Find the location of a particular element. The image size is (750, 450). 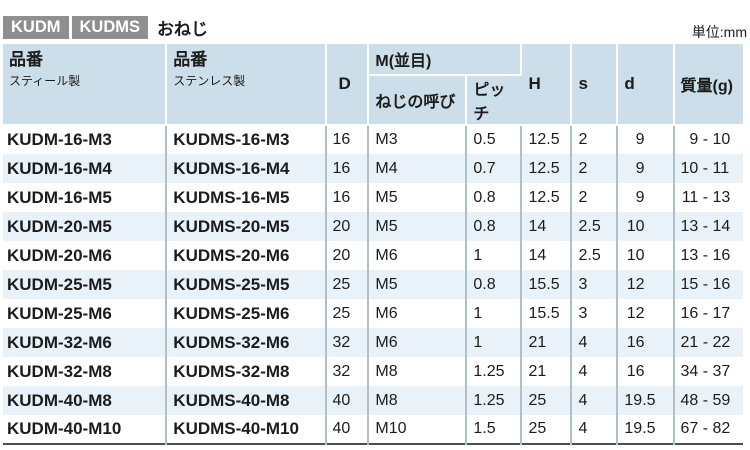

cell-mass: 13 - 16 is located at coordinates (708, 255).